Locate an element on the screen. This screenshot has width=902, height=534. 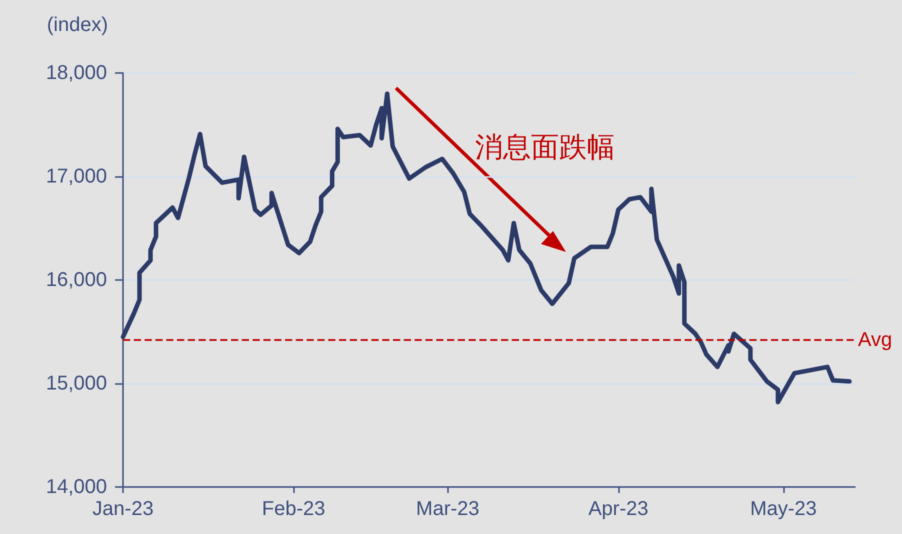
x-tick-label: Apr-23 is located at coordinates (618, 509).